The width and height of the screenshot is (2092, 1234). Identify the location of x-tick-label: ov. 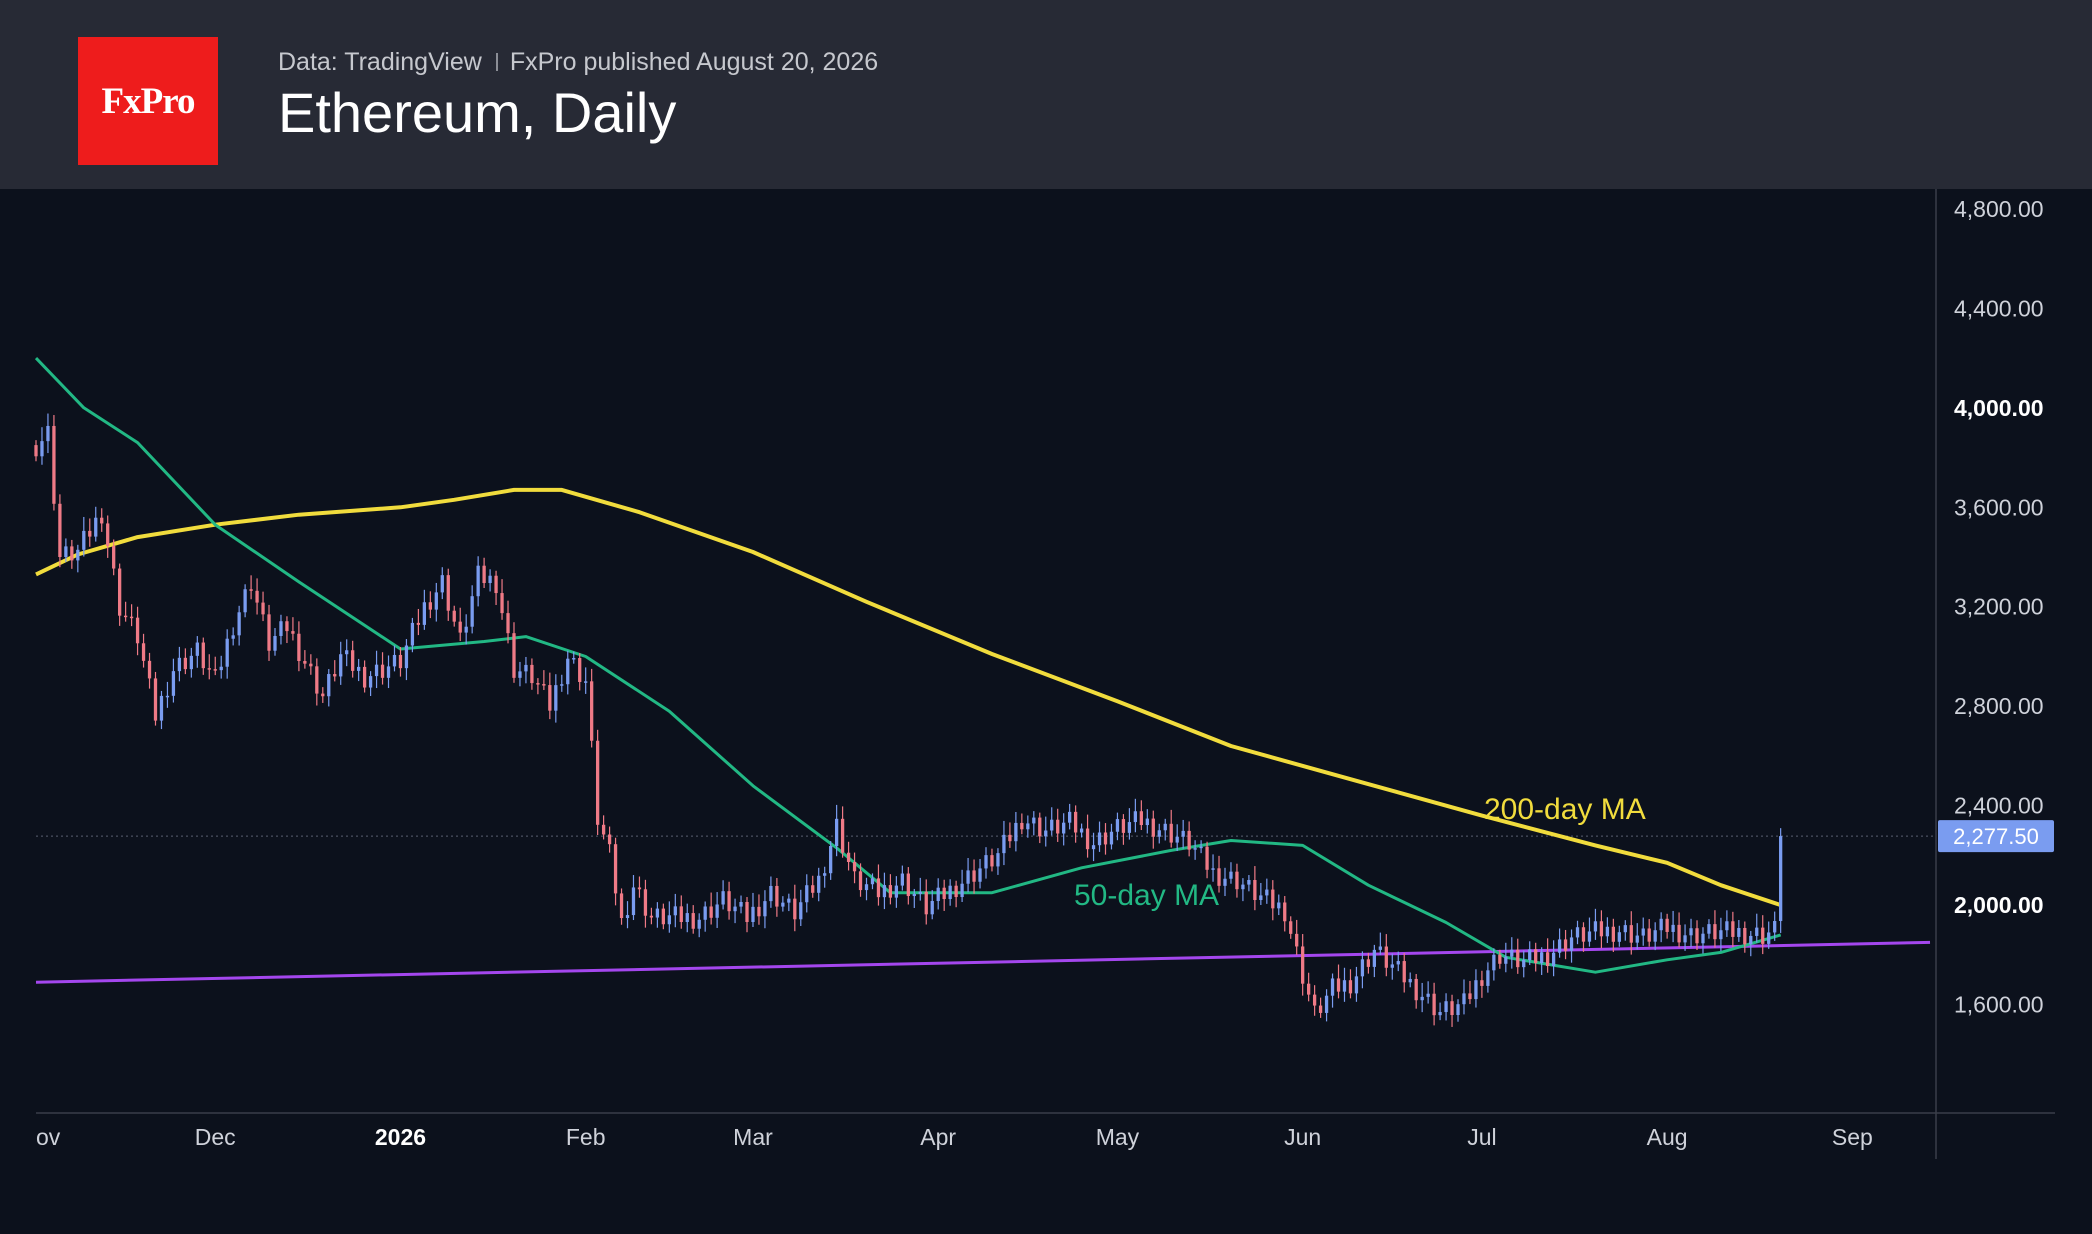
(48, 1137).